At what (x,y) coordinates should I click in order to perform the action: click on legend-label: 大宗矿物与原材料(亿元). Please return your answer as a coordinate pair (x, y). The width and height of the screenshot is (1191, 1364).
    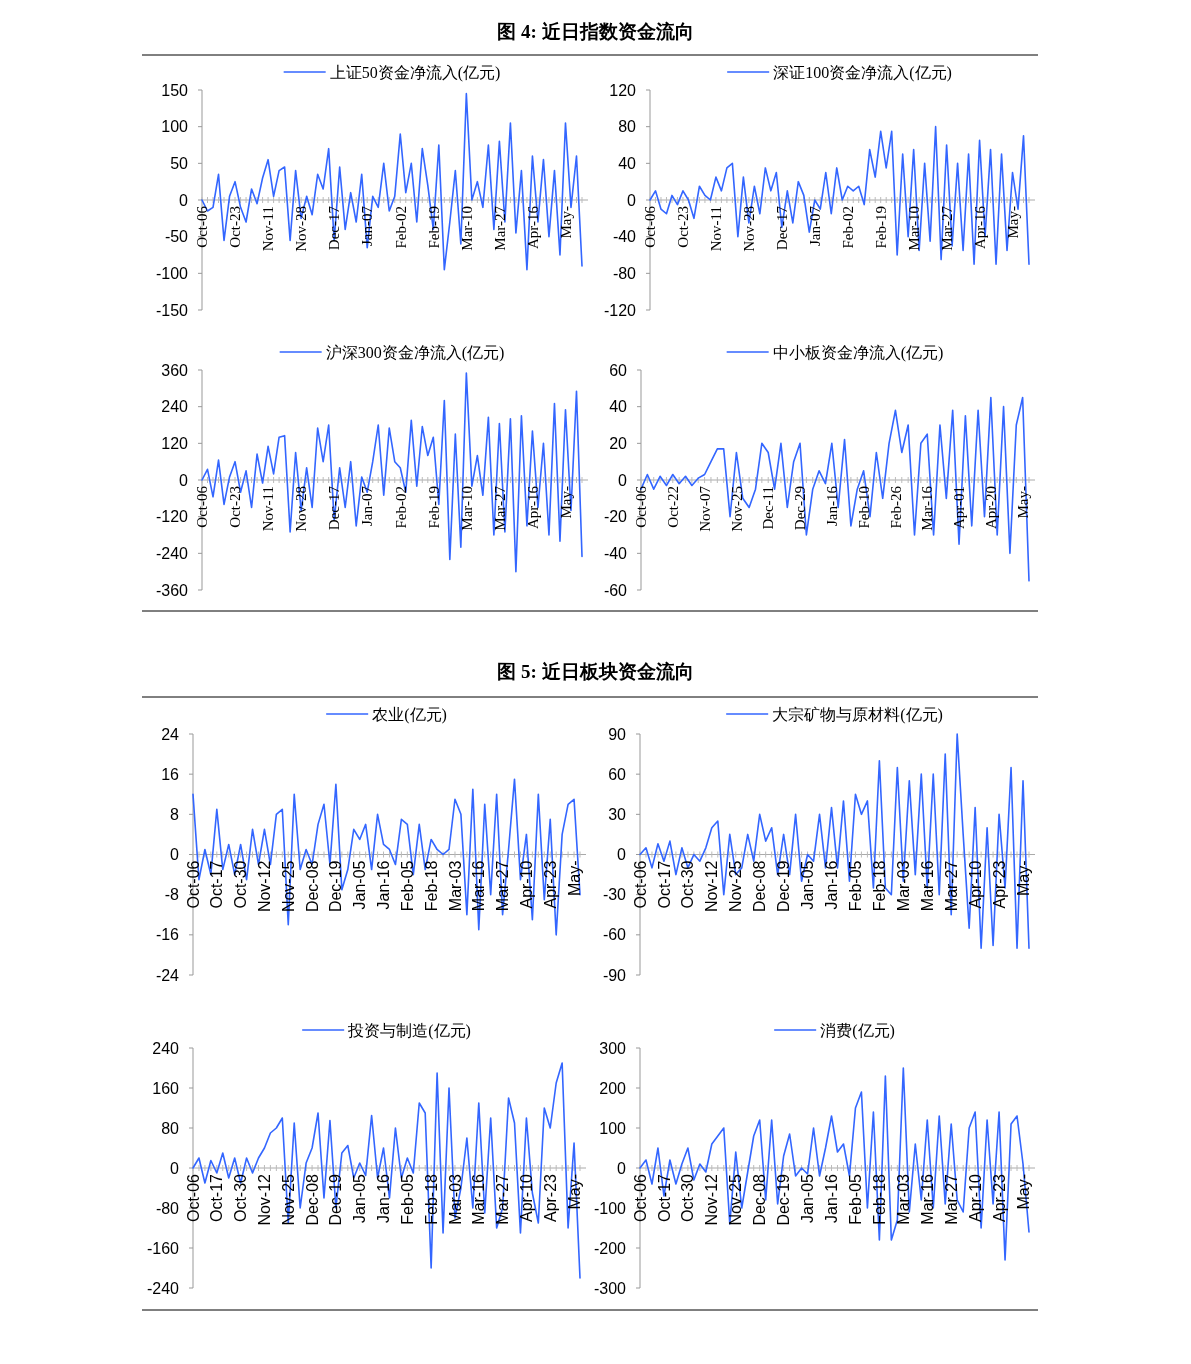
    Looking at the image, I should click on (857, 714).